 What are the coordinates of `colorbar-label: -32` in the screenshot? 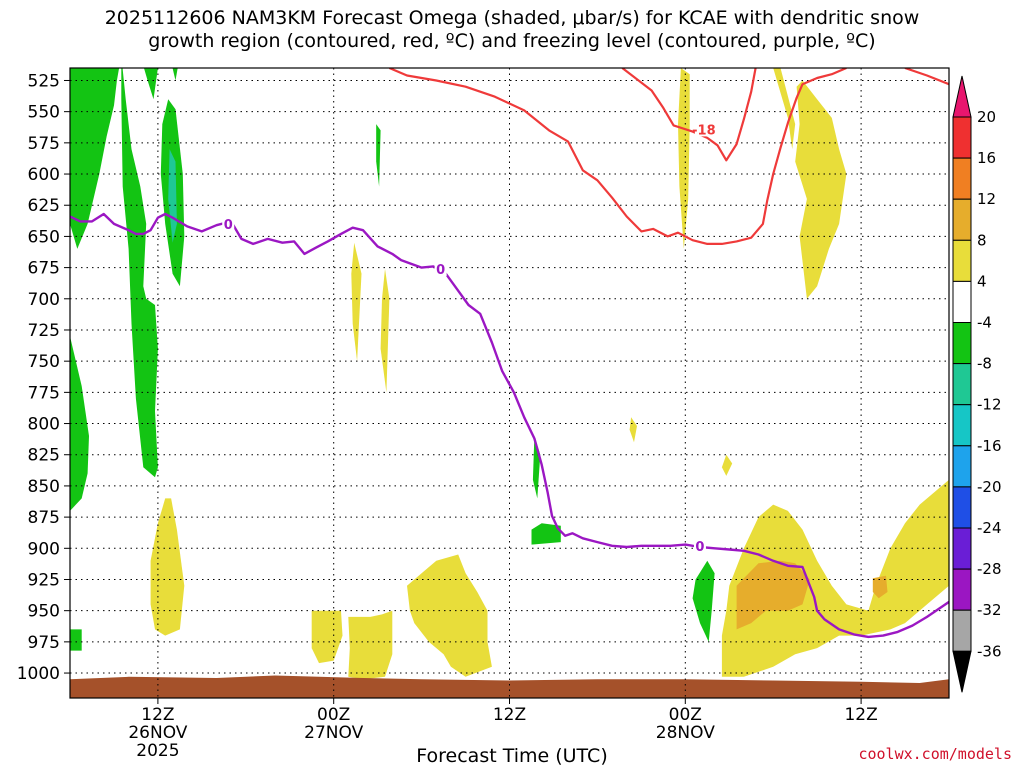 It's located at (989, 610).